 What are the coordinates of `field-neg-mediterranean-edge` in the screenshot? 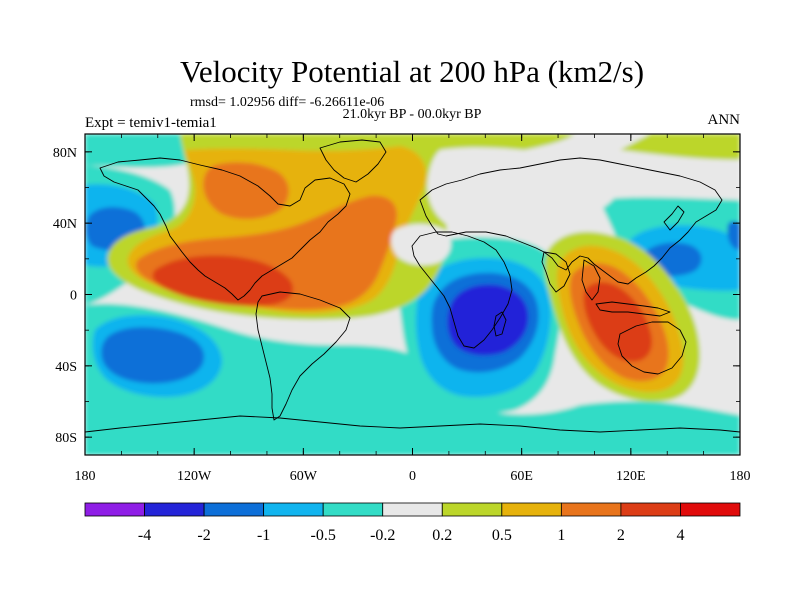 It's located at (524, 190).